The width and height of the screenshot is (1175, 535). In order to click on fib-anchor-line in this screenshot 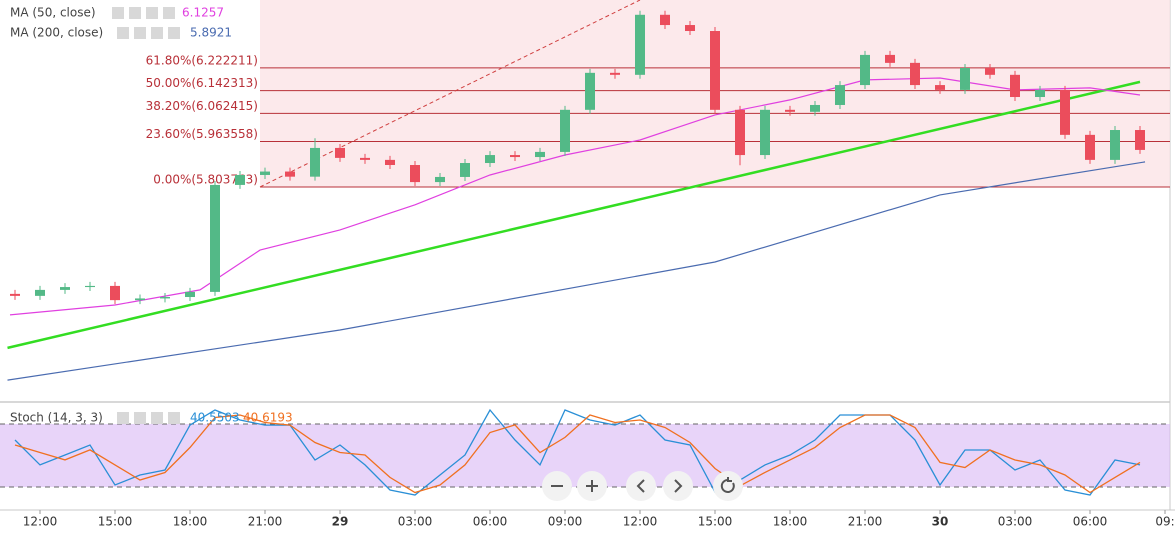, I will do `click(450, 94)`.